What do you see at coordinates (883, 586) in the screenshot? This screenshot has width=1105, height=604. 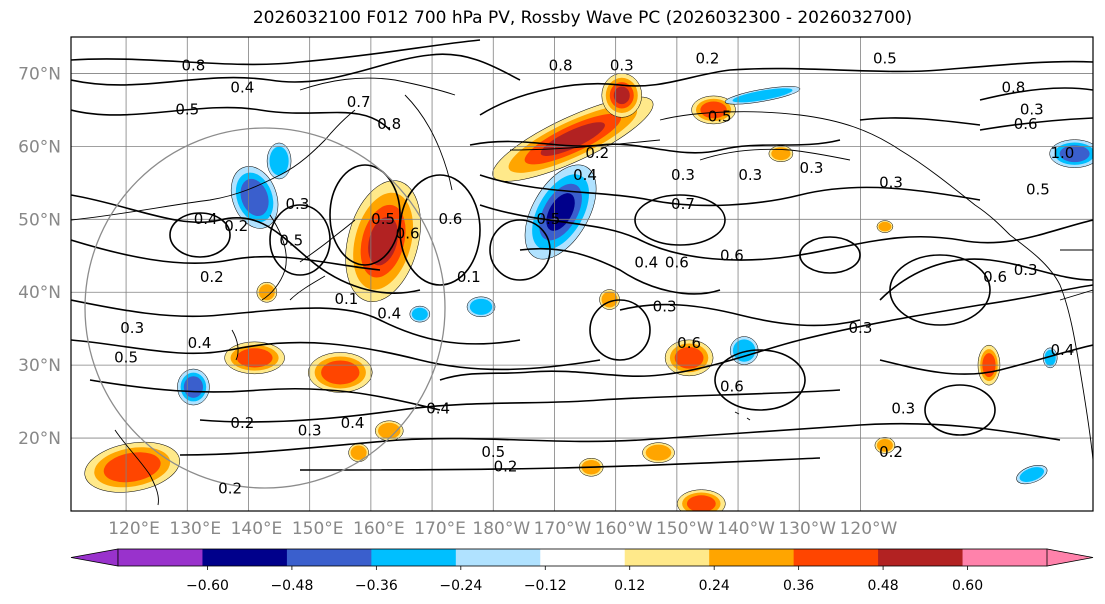 I see `colorbar-tick-label: 0.48` at bounding box center [883, 586].